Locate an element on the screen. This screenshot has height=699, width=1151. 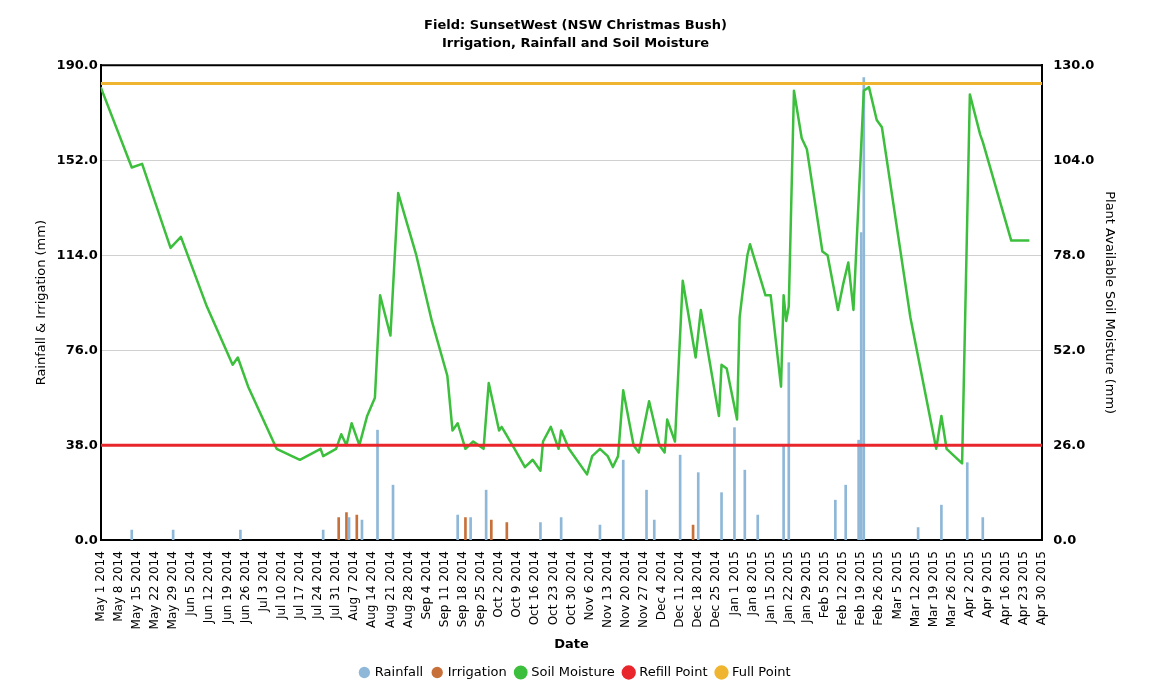
x-tick-label: Sep 4 2014 is located at coordinates (425, 585).